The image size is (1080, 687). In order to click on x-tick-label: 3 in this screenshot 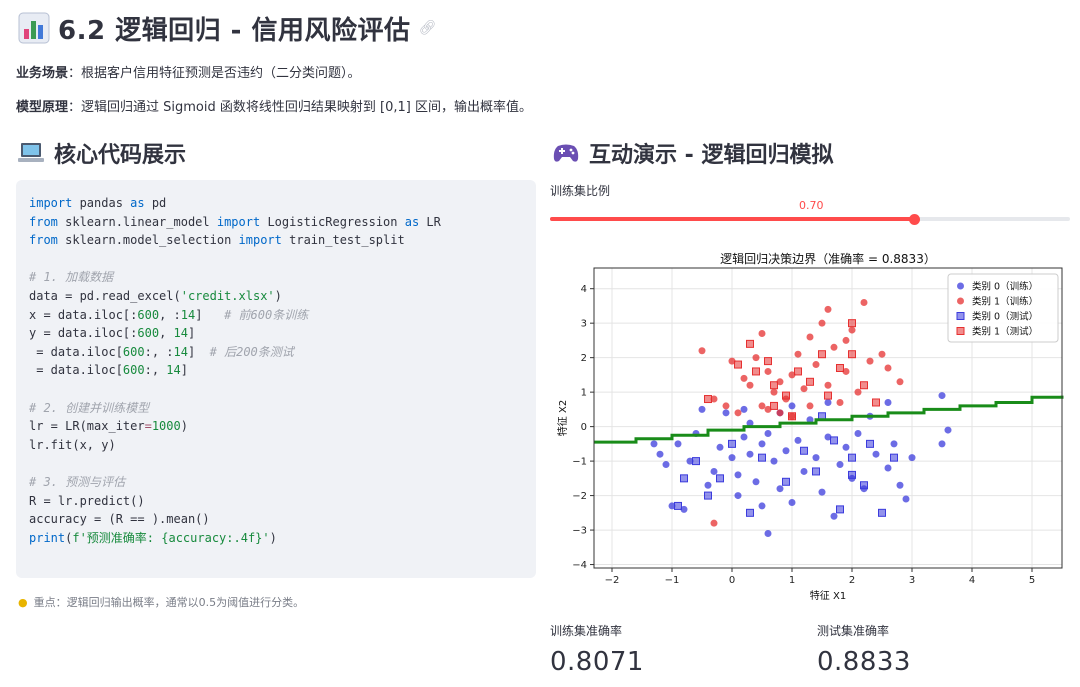, I will do `click(912, 580)`.